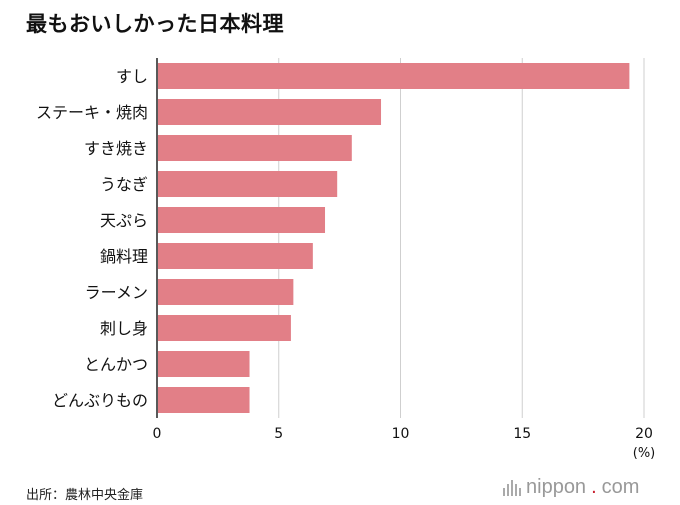  What do you see at coordinates (157, 434) in the screenshot?
I see `x-tick-label: 0` at bounding box center [157, 434].